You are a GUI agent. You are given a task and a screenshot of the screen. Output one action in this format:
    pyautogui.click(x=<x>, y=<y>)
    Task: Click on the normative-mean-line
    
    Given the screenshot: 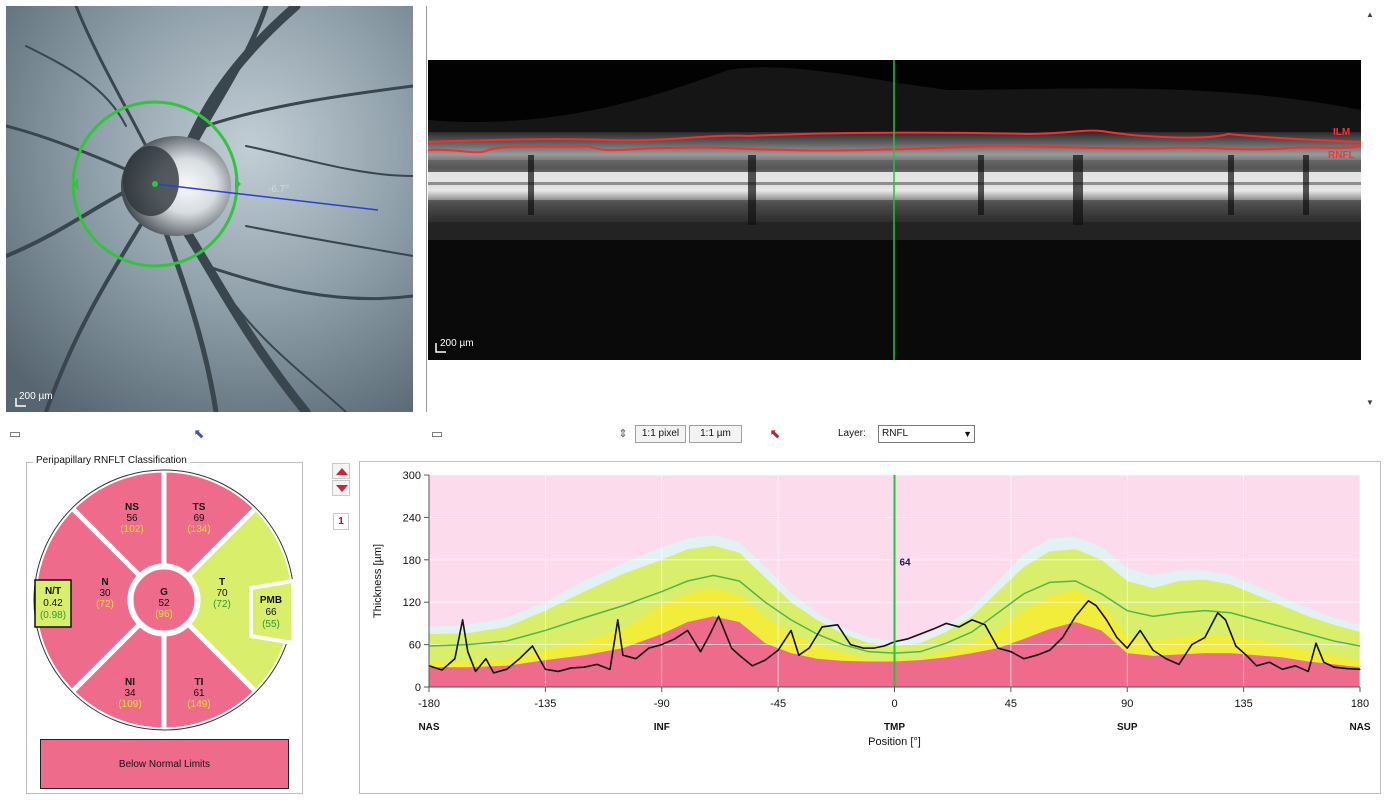 What is the action you would take?
    pyautogui.click(x=894, y=614)
    